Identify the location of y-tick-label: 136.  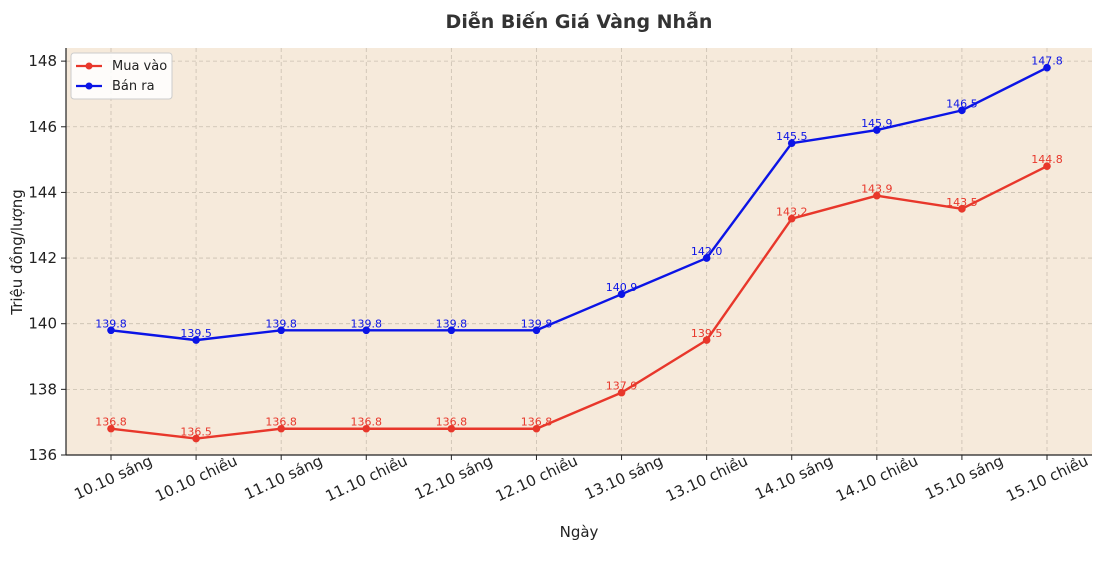
(42, 455).